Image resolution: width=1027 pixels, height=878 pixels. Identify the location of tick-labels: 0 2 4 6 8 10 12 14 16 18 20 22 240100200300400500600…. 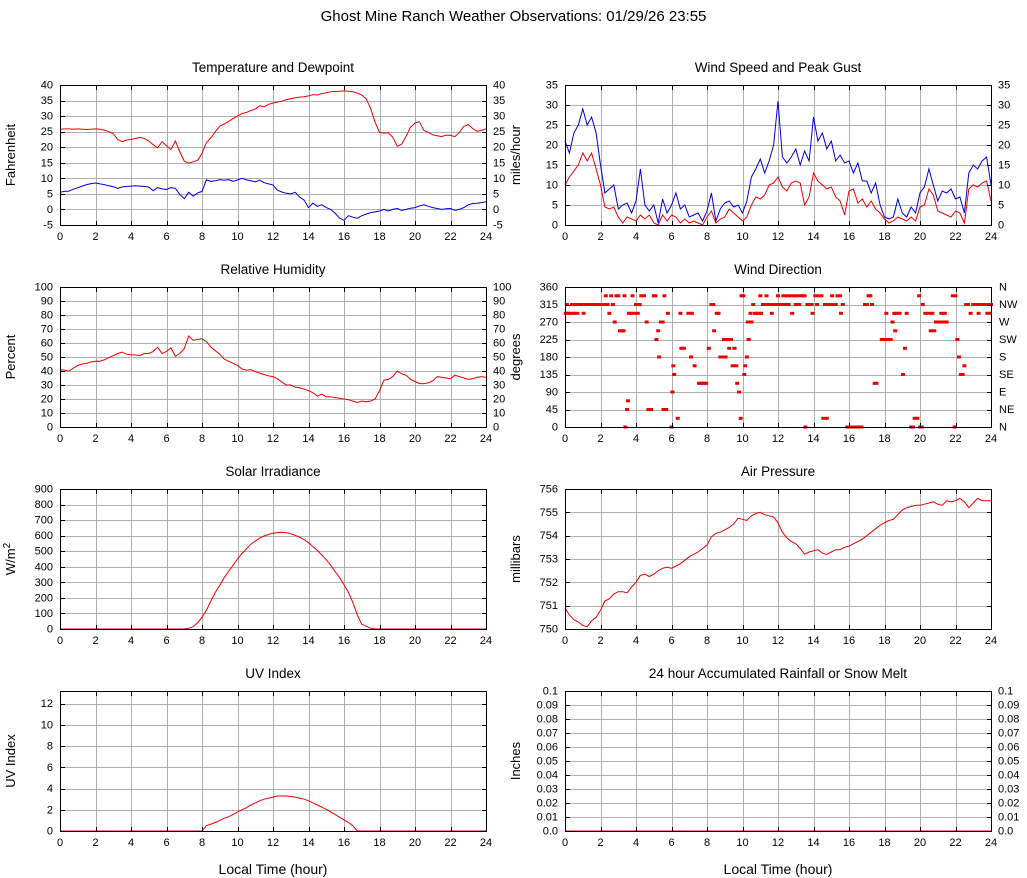
(263, 566).